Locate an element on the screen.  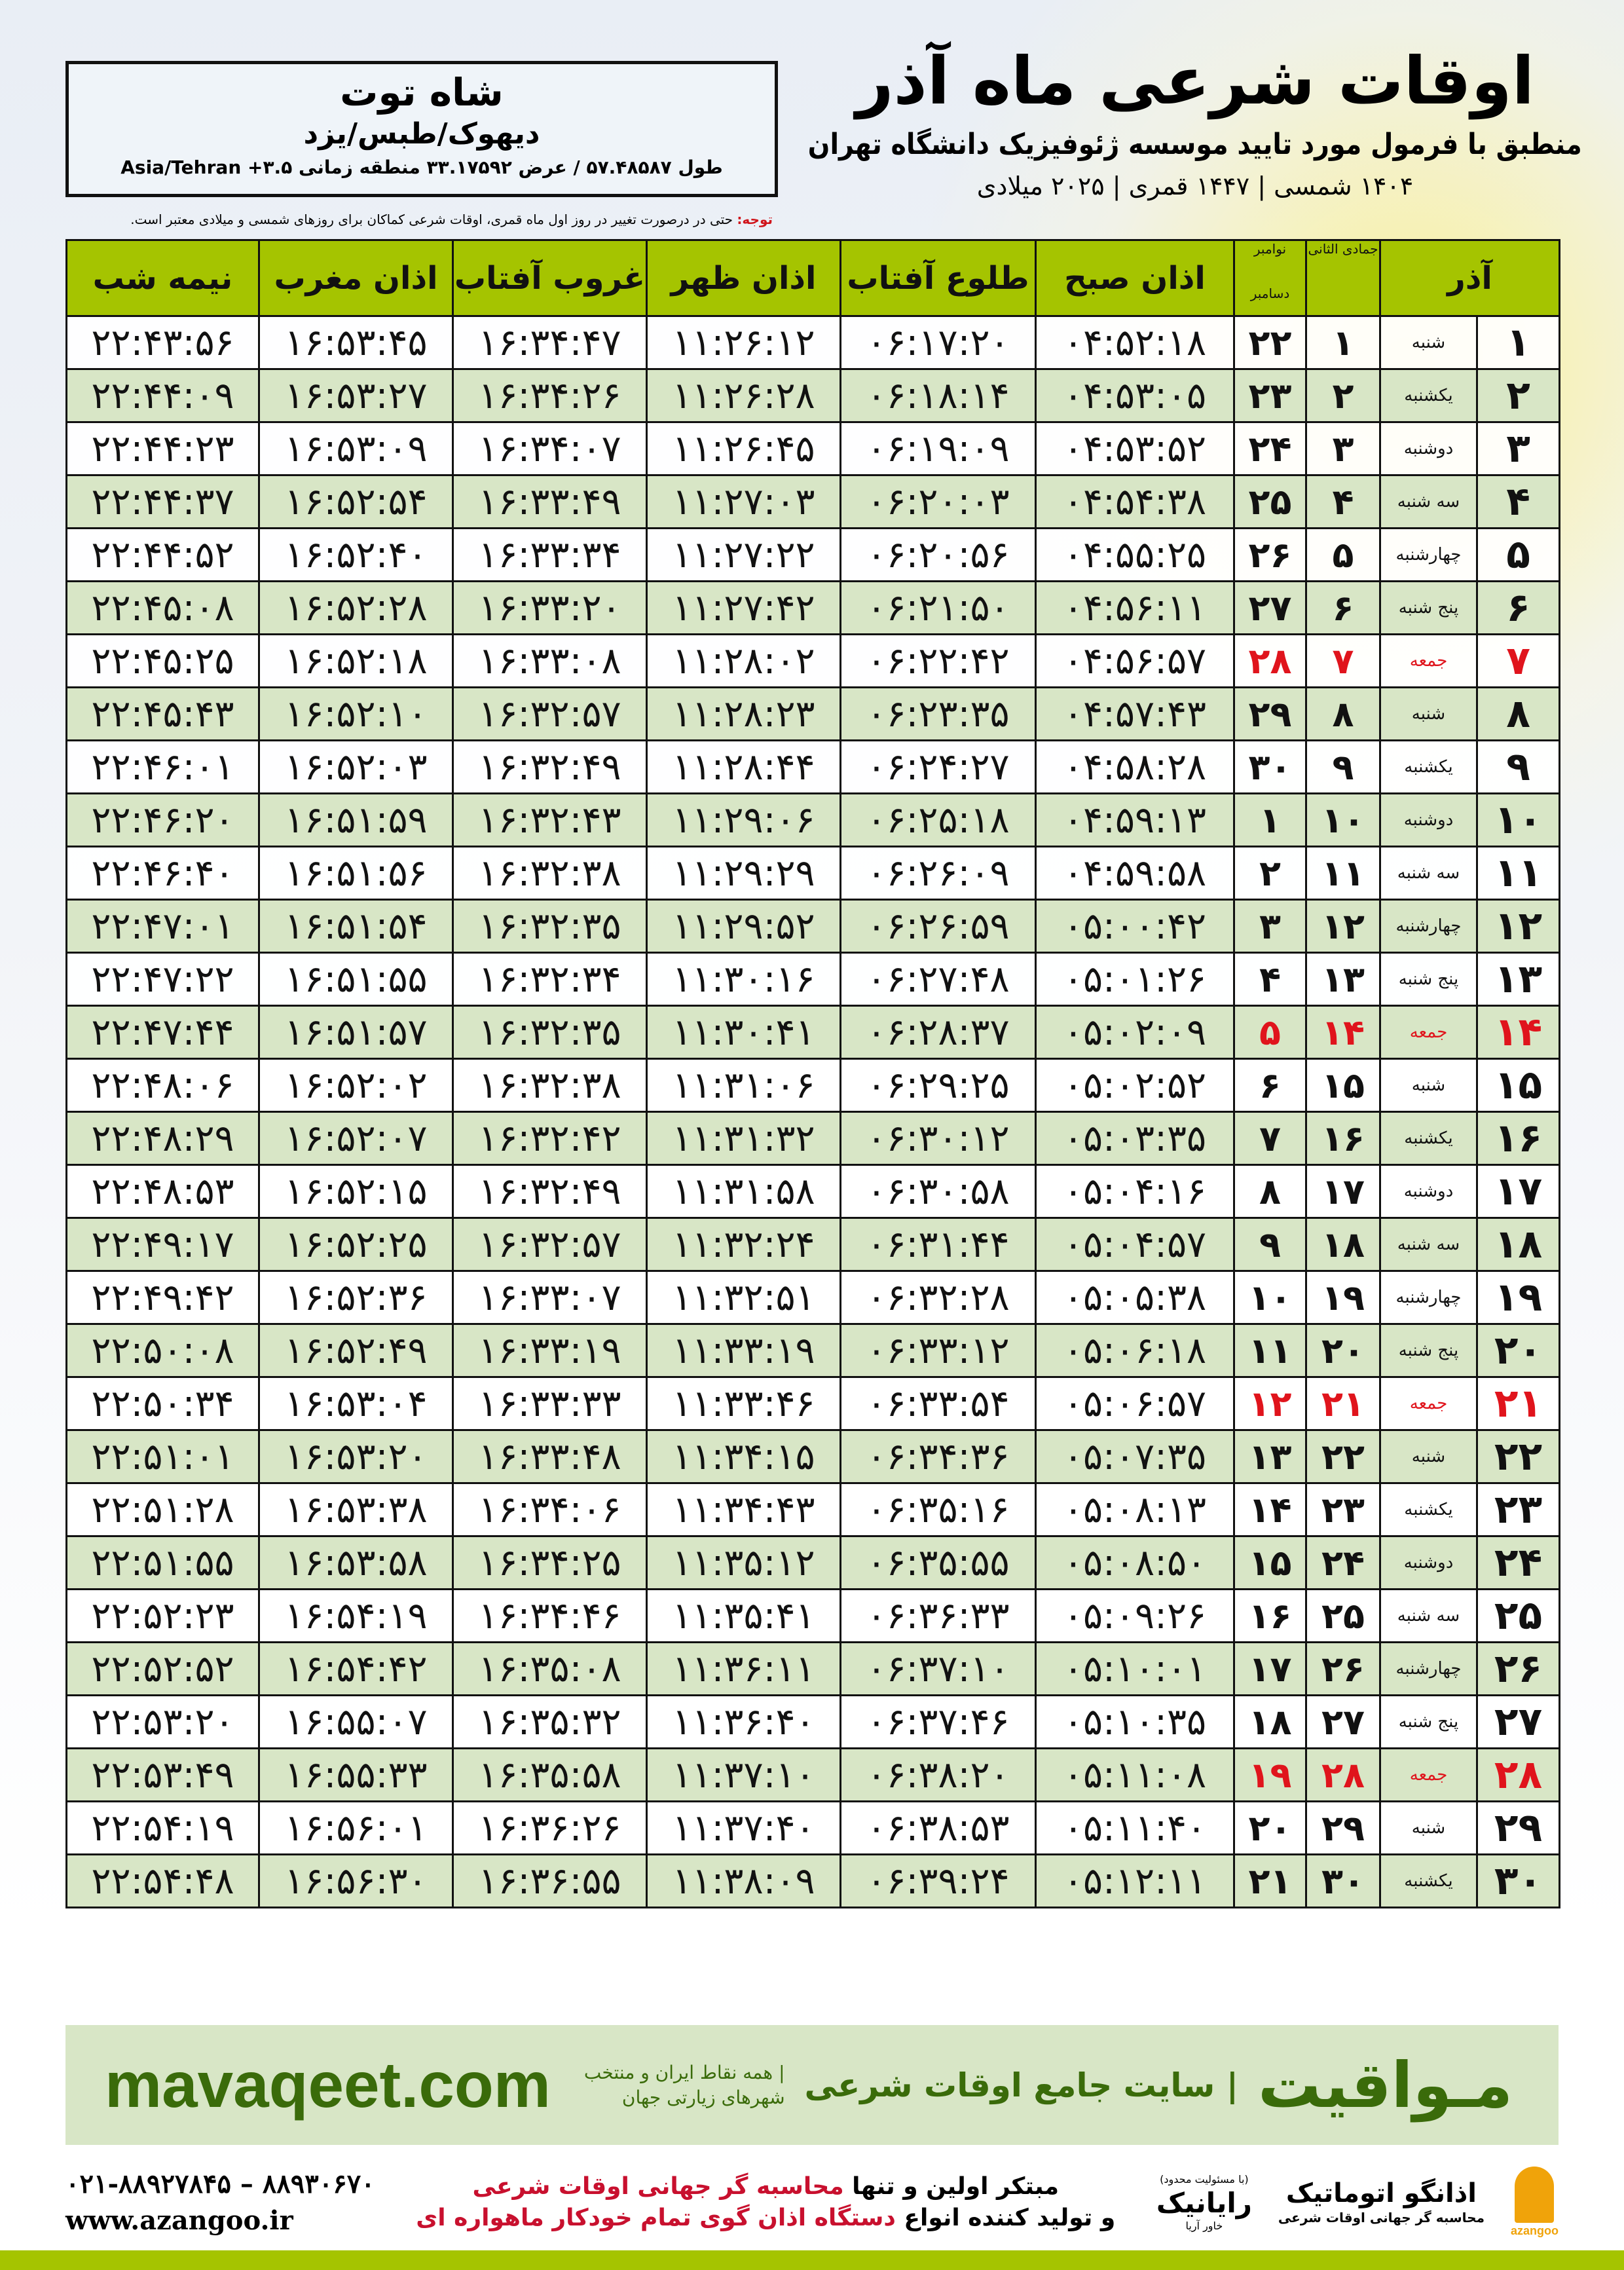
cell-sunrise: ۰۶:۲۰:۰۳ is located at coordinates (938, 501).